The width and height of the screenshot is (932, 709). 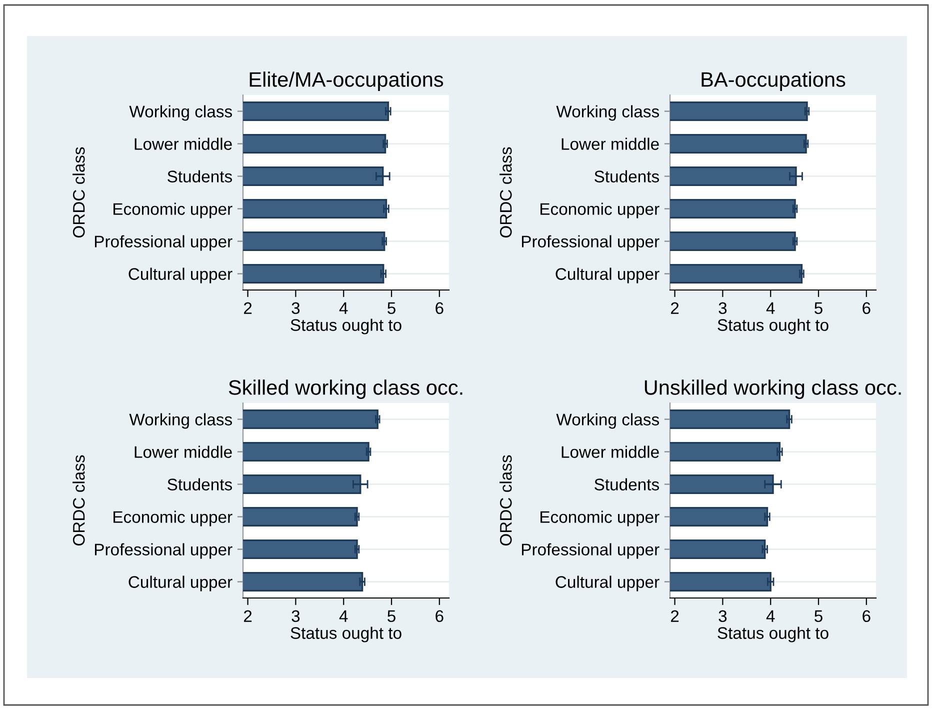 What do you see at coordinates (347, 81) in the screenshot?
I see `chart-title: Elite/MA-occupations` at bounding box center [347, 81].